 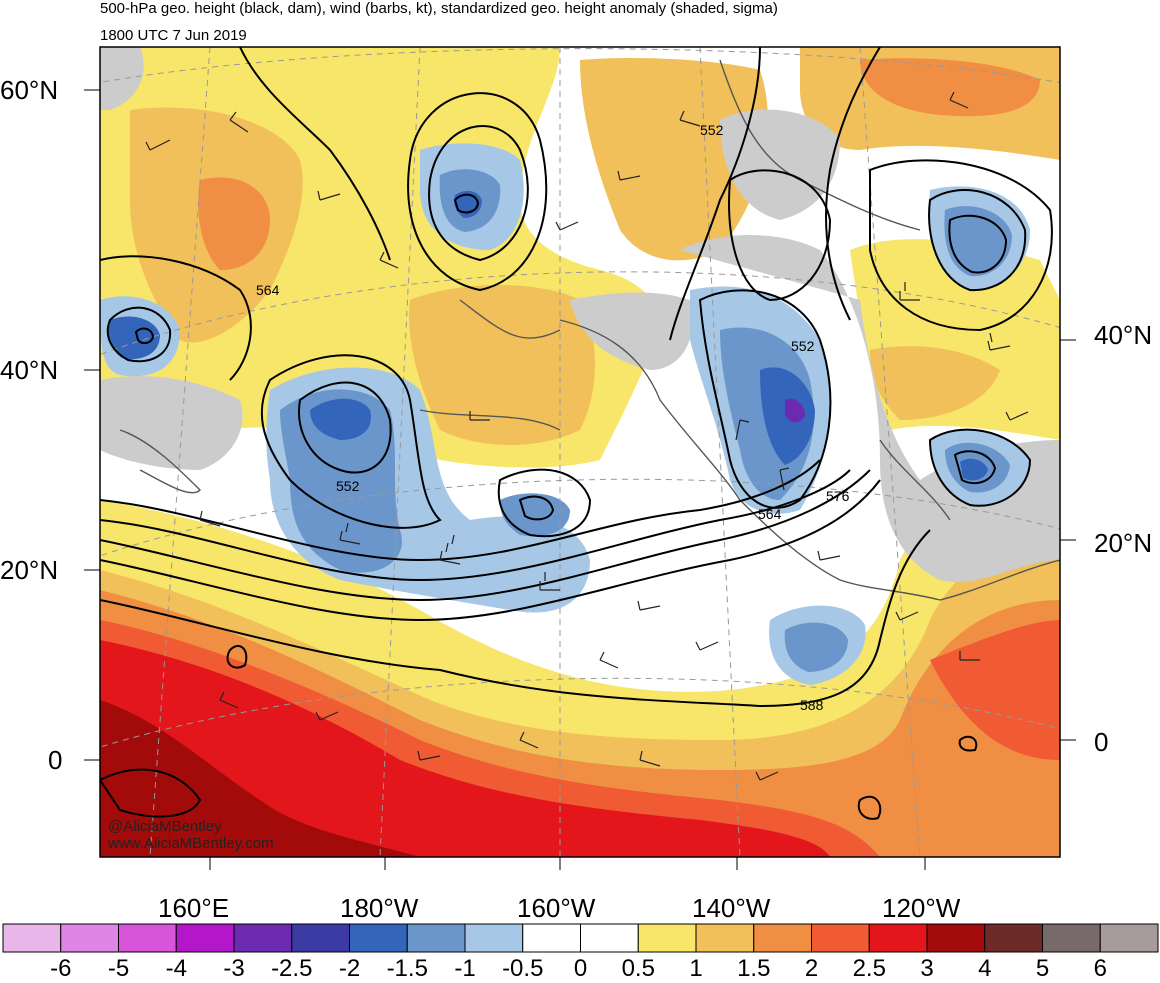 I want to click on colorbar-label: -4, so click(x=176, y=968).